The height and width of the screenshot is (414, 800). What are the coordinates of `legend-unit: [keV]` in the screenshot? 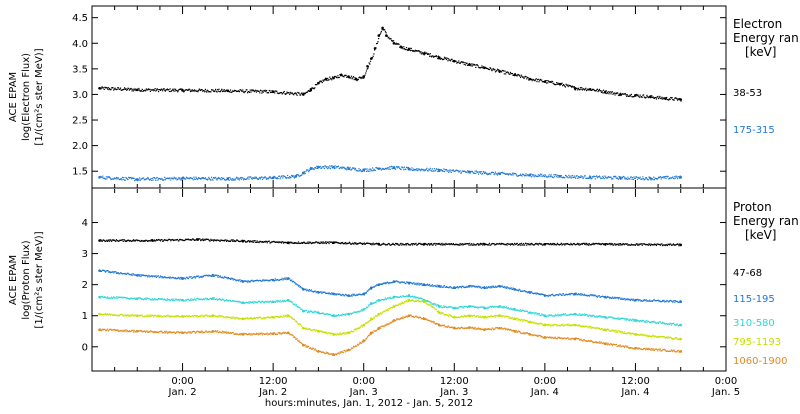 It's located at (760, 52).